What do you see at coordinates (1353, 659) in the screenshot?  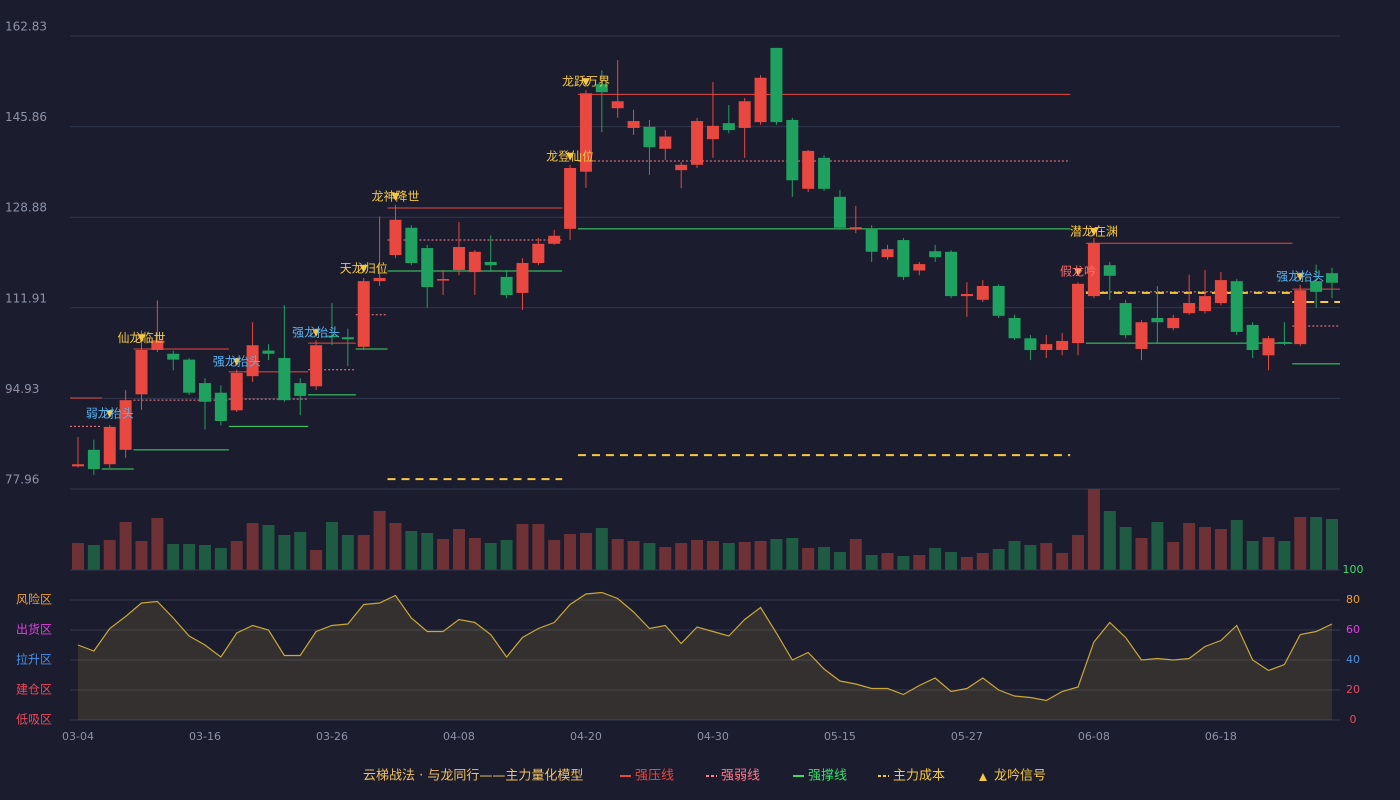 I see `y-tick-label: 40` at bounding box center [1353, 659].